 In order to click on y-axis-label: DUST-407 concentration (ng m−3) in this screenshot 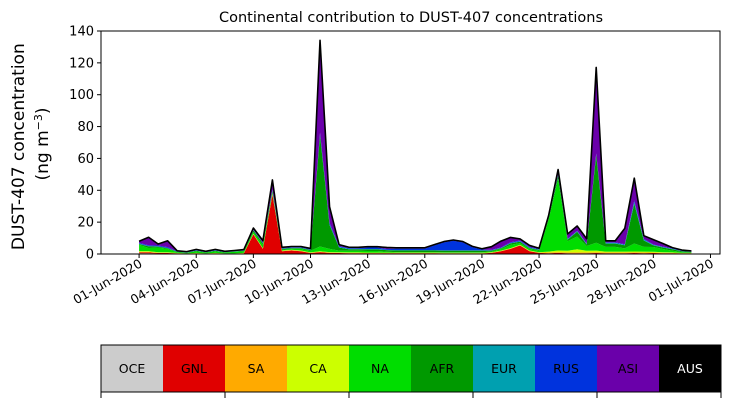, I will do `click(31, 144)`.